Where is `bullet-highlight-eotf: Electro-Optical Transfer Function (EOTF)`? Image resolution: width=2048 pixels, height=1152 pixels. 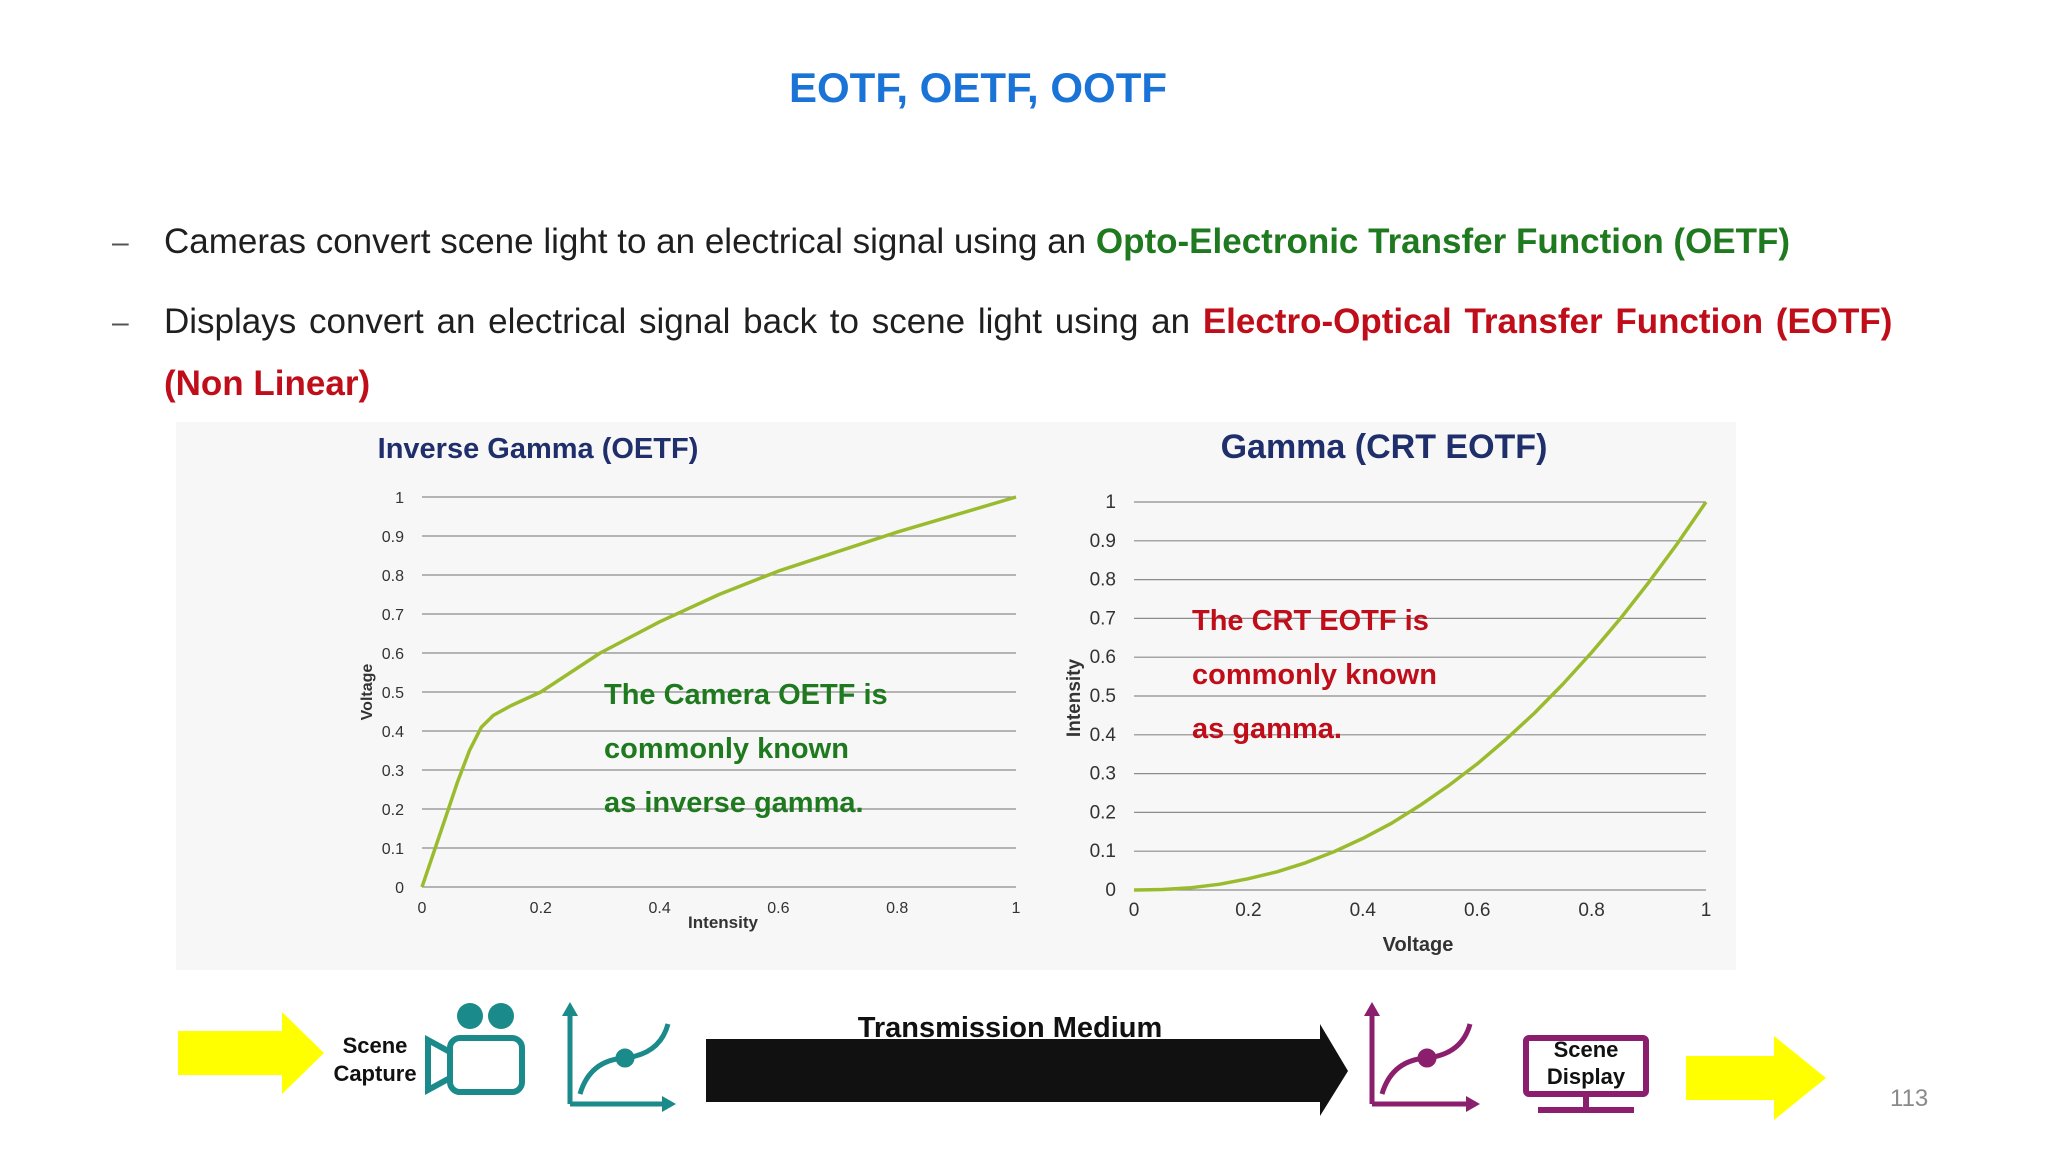
bullet-highlight-eotf: Electro-Optical Transfer Function (EOTF) is located at coordinates (1547, 321).